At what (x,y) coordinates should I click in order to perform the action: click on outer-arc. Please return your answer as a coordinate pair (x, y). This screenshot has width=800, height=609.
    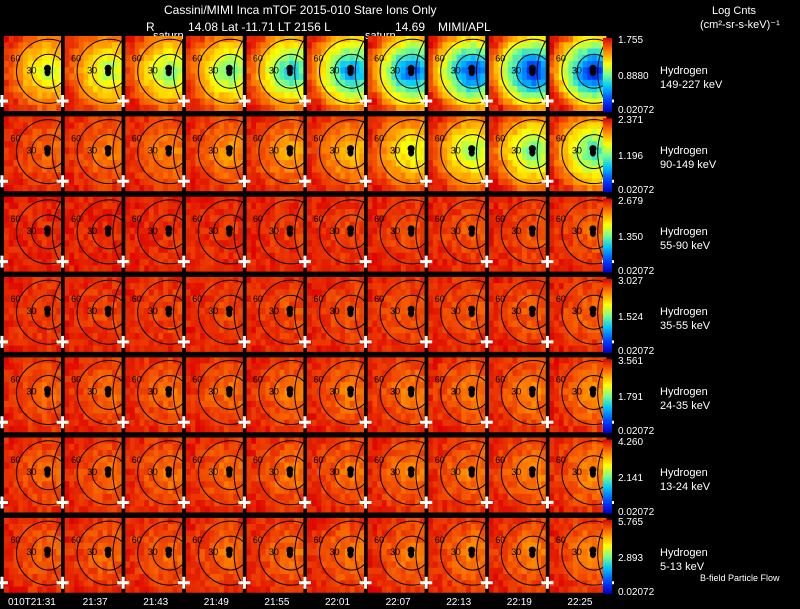
    Looking at the image, I should click on (117, 232).